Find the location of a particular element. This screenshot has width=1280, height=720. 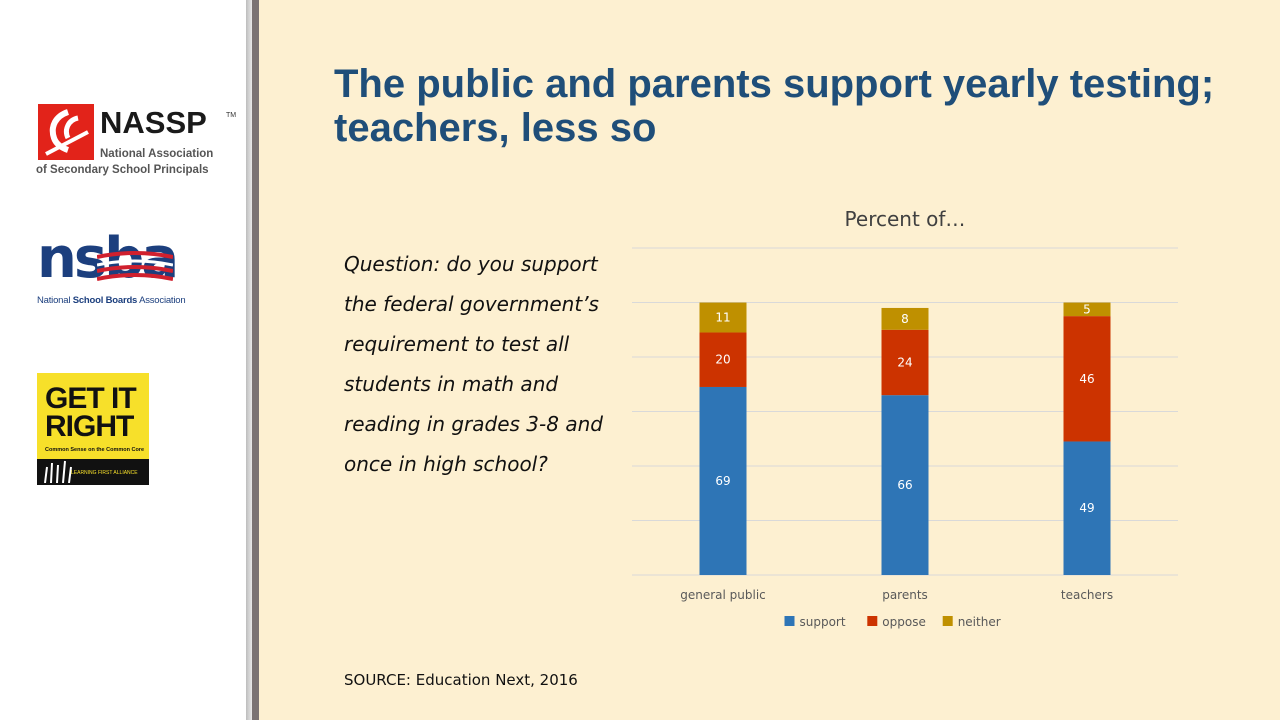

gir-band is located at coordinates (93, 472).